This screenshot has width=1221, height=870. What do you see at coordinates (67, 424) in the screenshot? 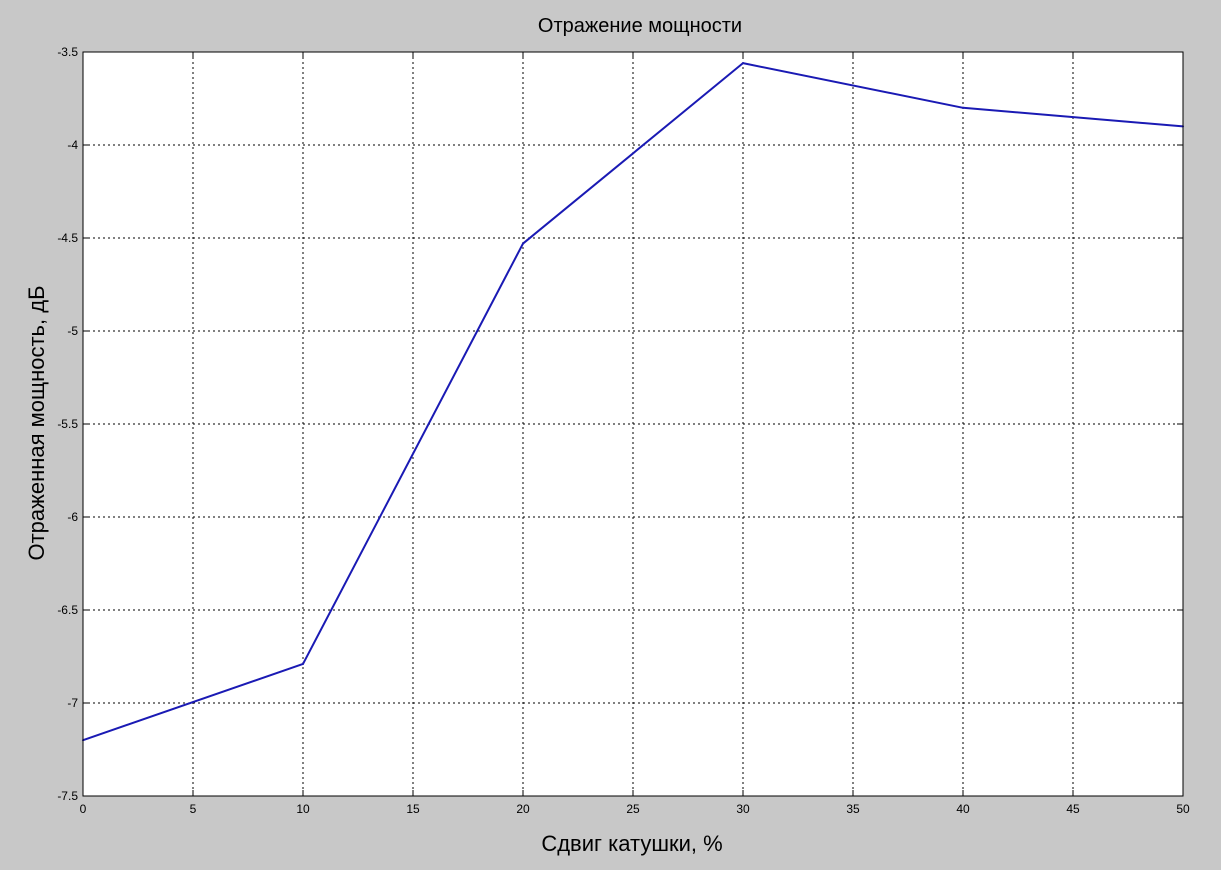
I see `y-tick-label: -5.5` at bounding box center [67, 424].